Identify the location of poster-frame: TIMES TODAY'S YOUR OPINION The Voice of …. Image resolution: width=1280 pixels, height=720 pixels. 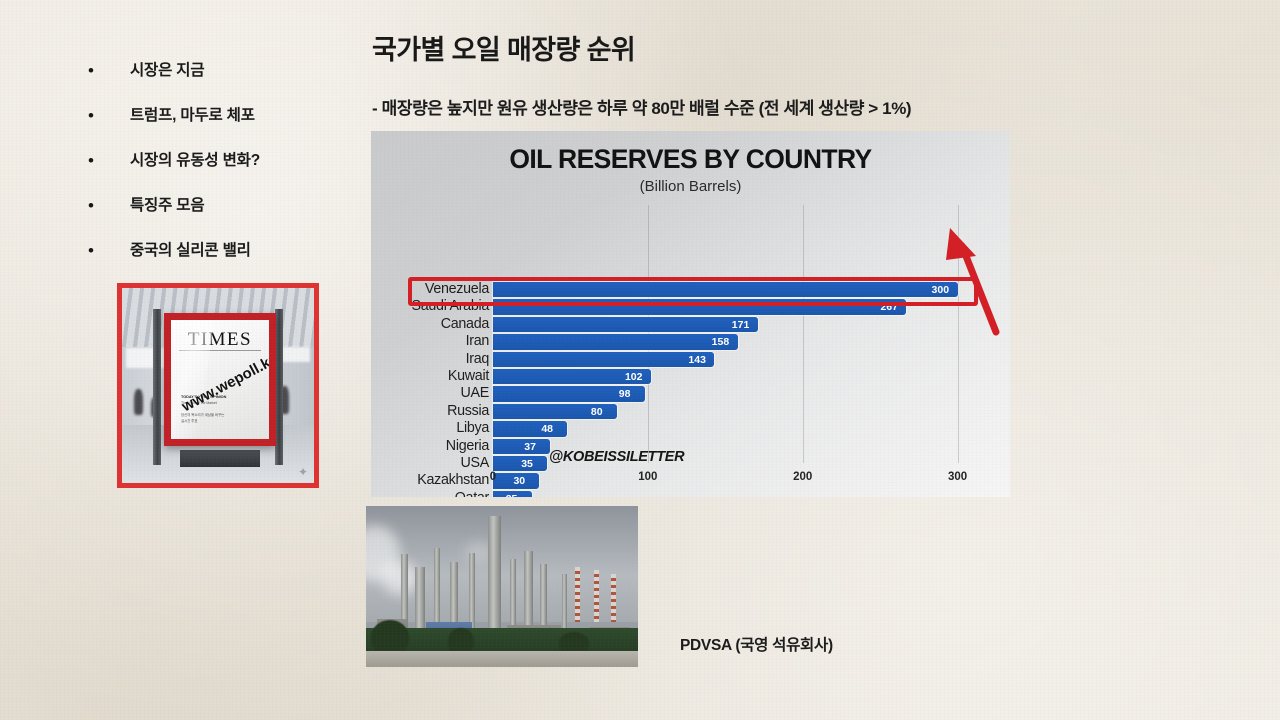
(220, 379).